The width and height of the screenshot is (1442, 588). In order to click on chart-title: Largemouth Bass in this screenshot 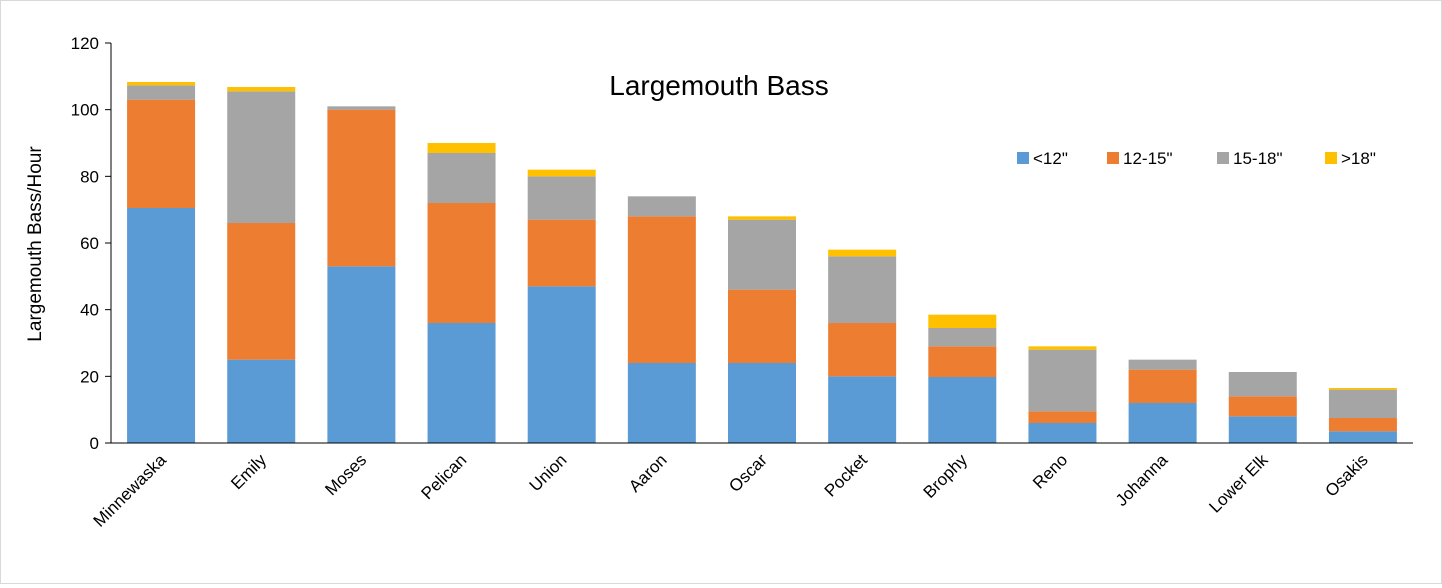, I will do `click(718, 85)`.